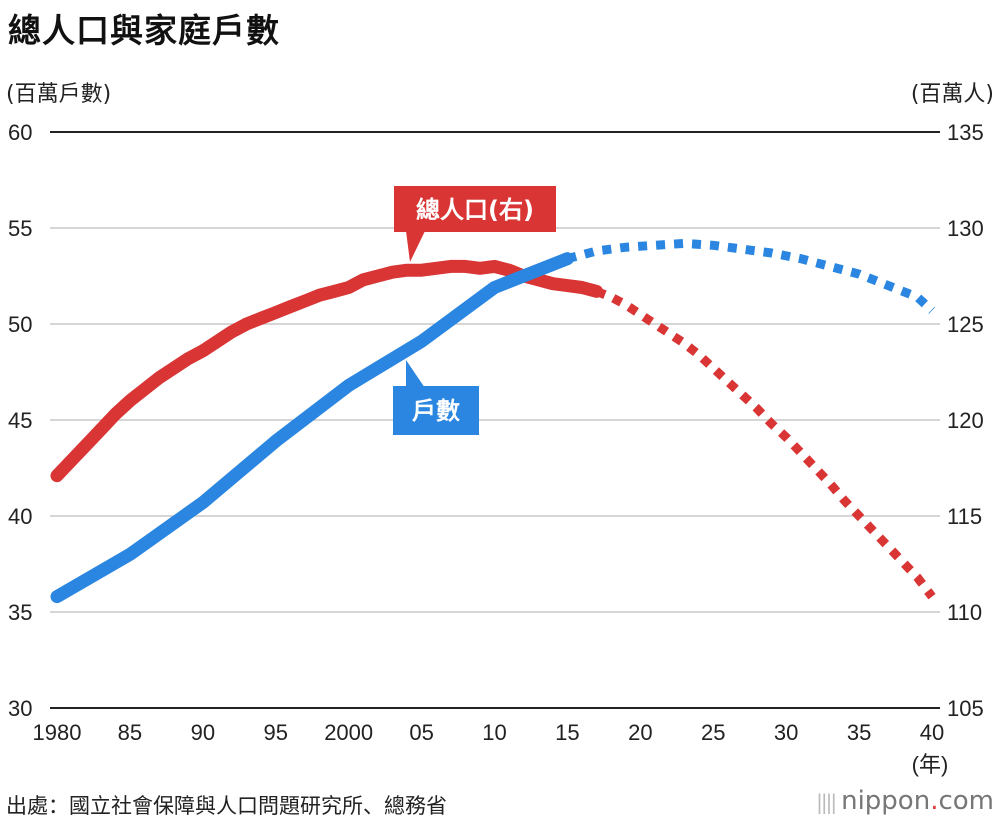 The height and width of the screenshot is (826, 1000). I want to click on x-tick-label: 20, so click(640, 732).